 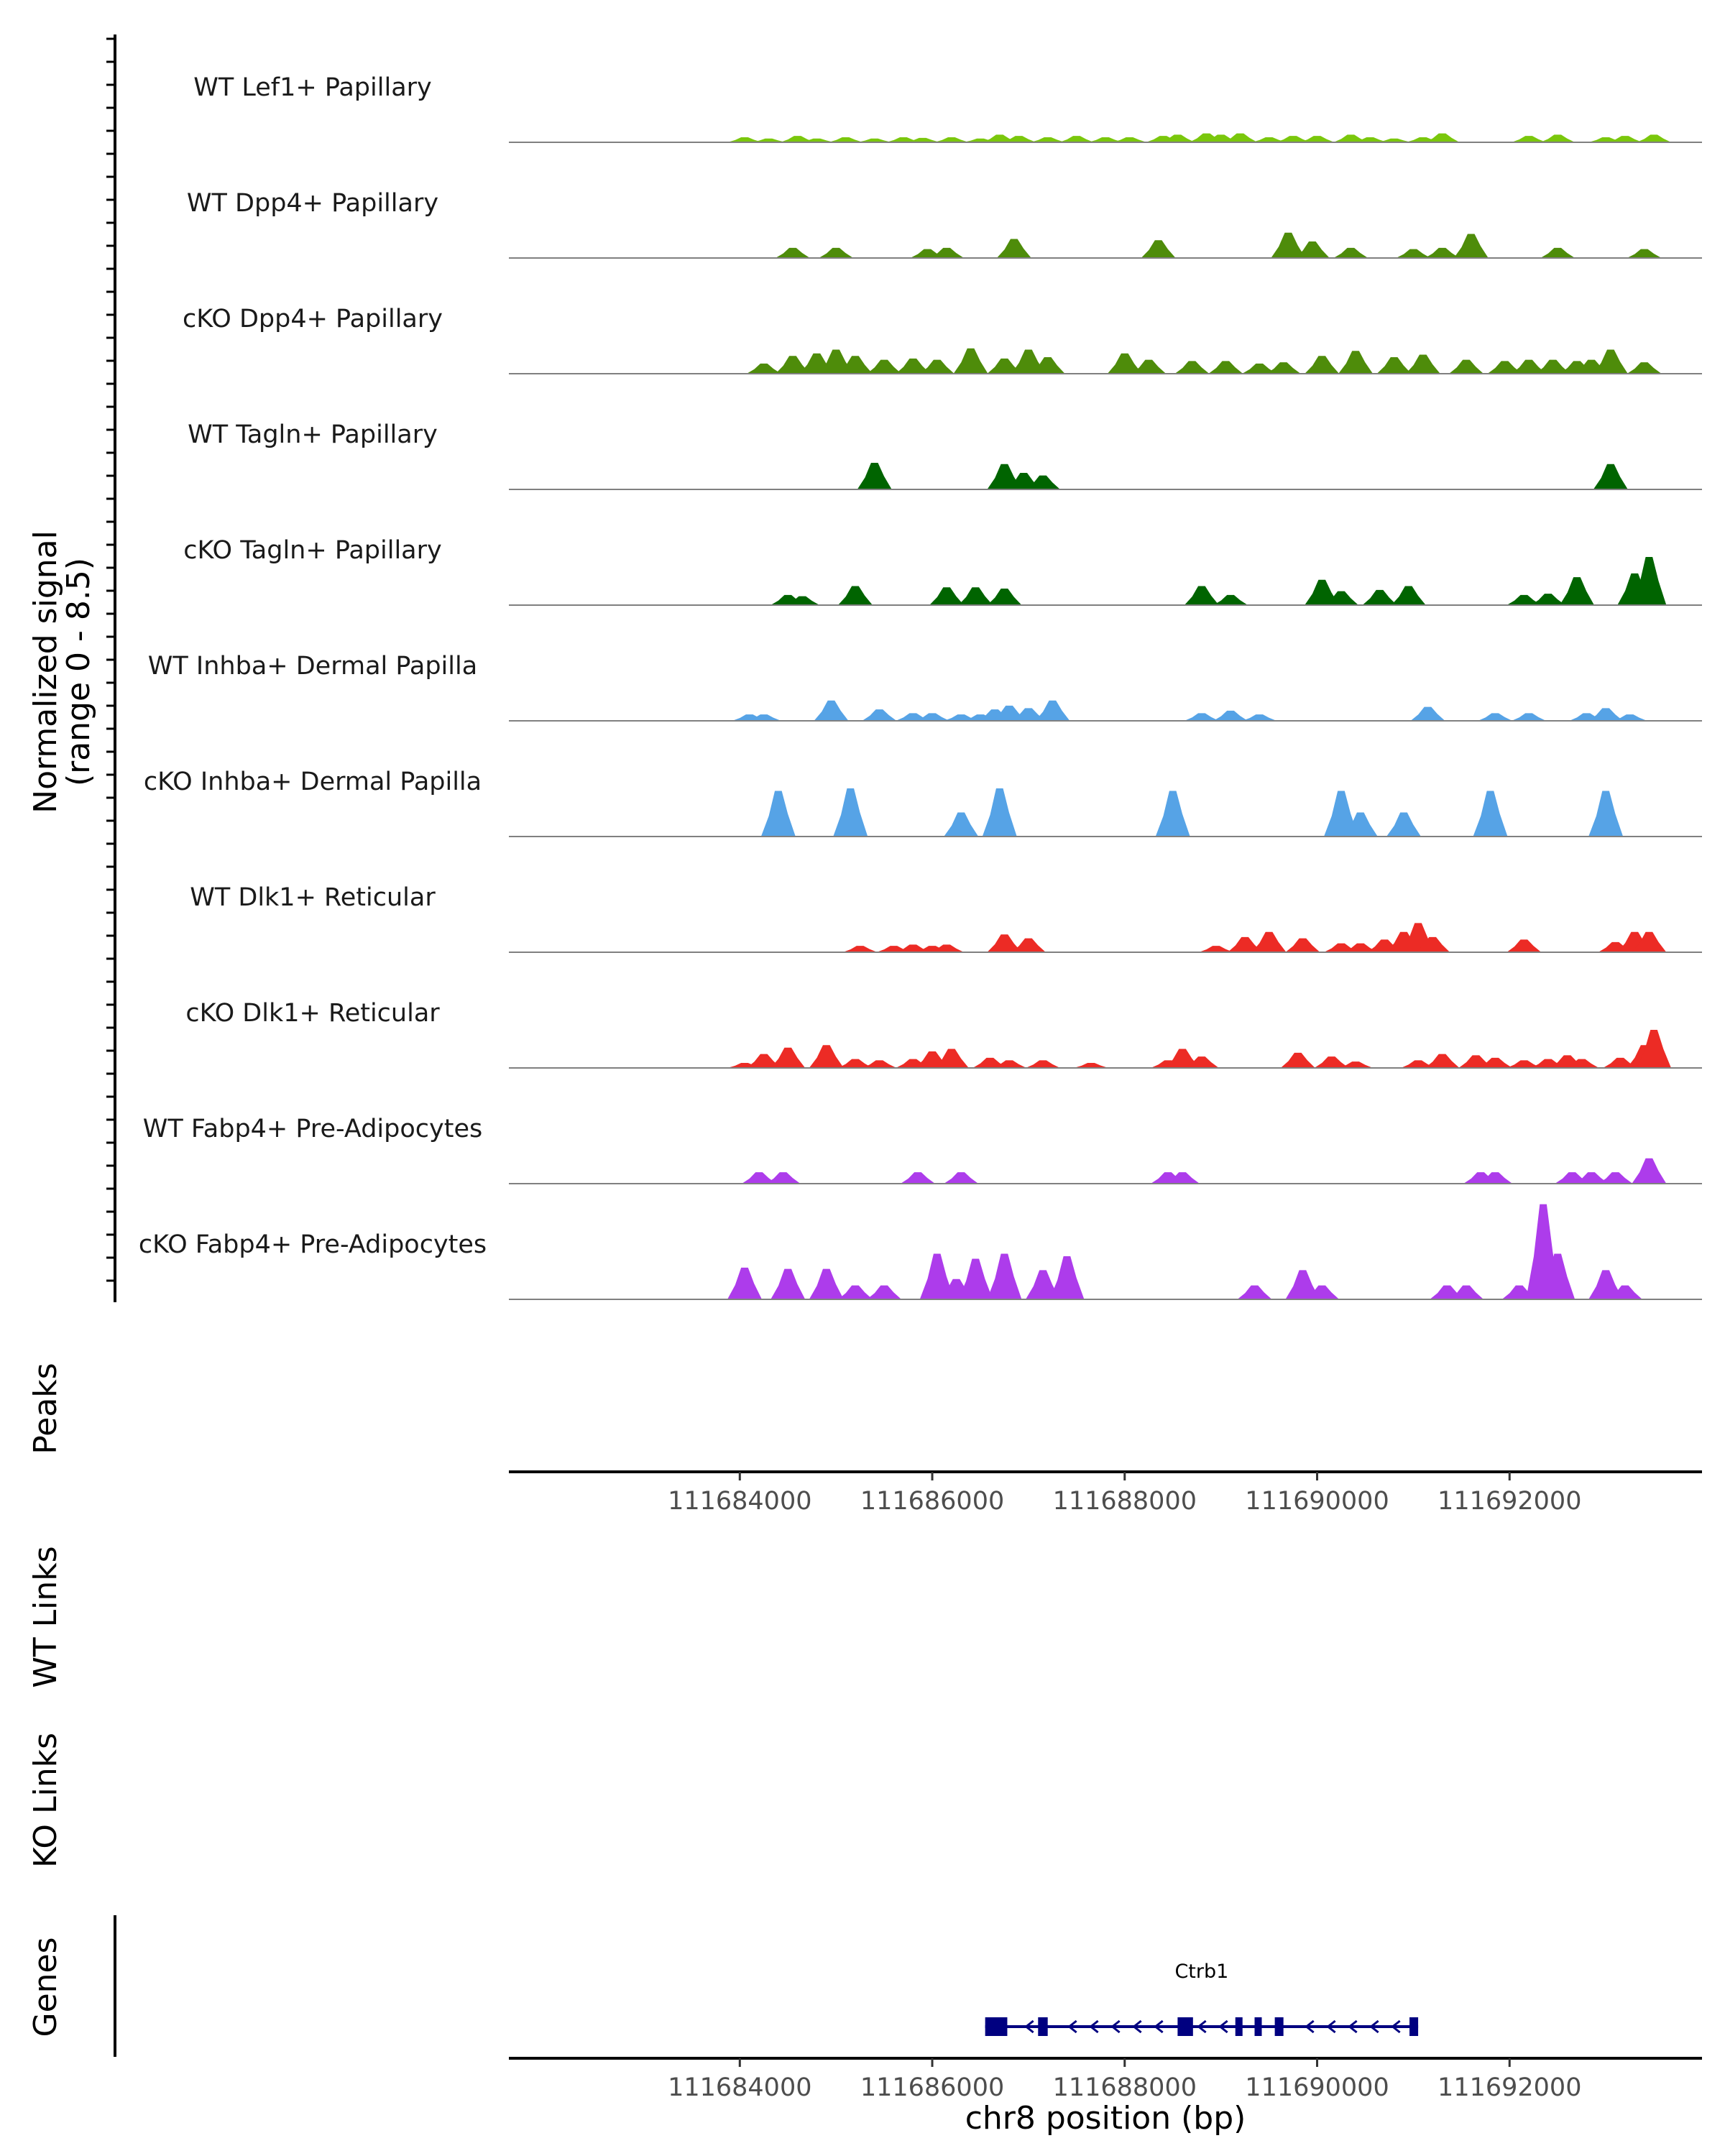 I want to click on peaks-track-label: Peaks, so click(x=45, y=1409).